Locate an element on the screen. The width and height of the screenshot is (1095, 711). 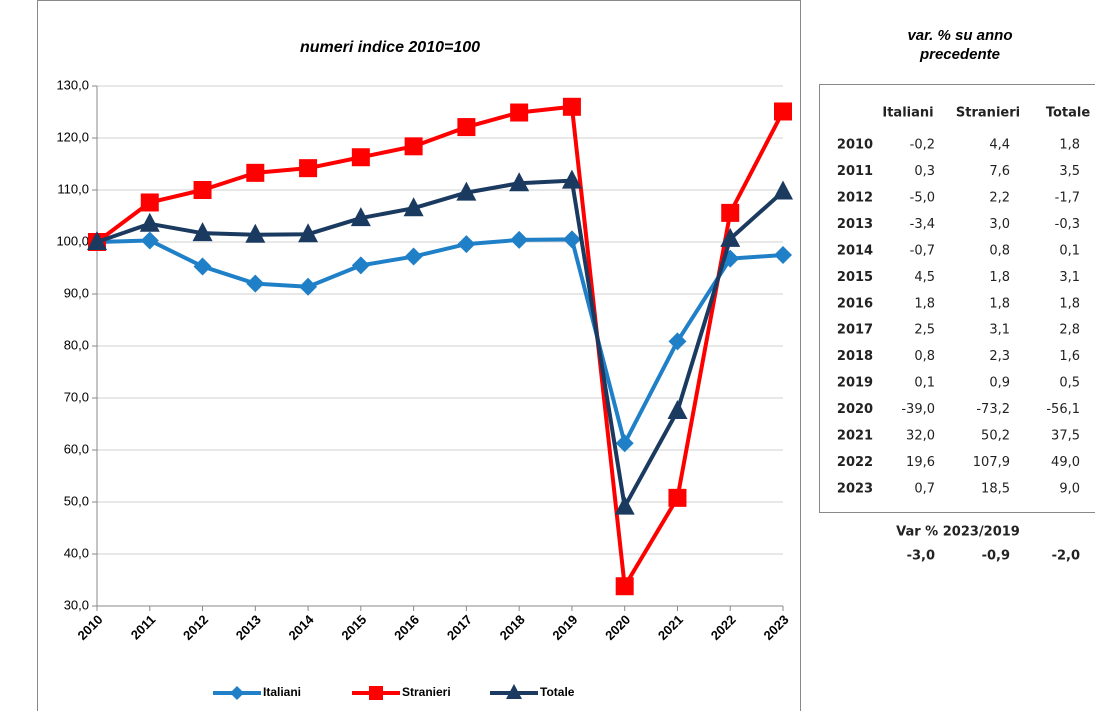
cell: 32,0 is located at coordinates (920, 436).